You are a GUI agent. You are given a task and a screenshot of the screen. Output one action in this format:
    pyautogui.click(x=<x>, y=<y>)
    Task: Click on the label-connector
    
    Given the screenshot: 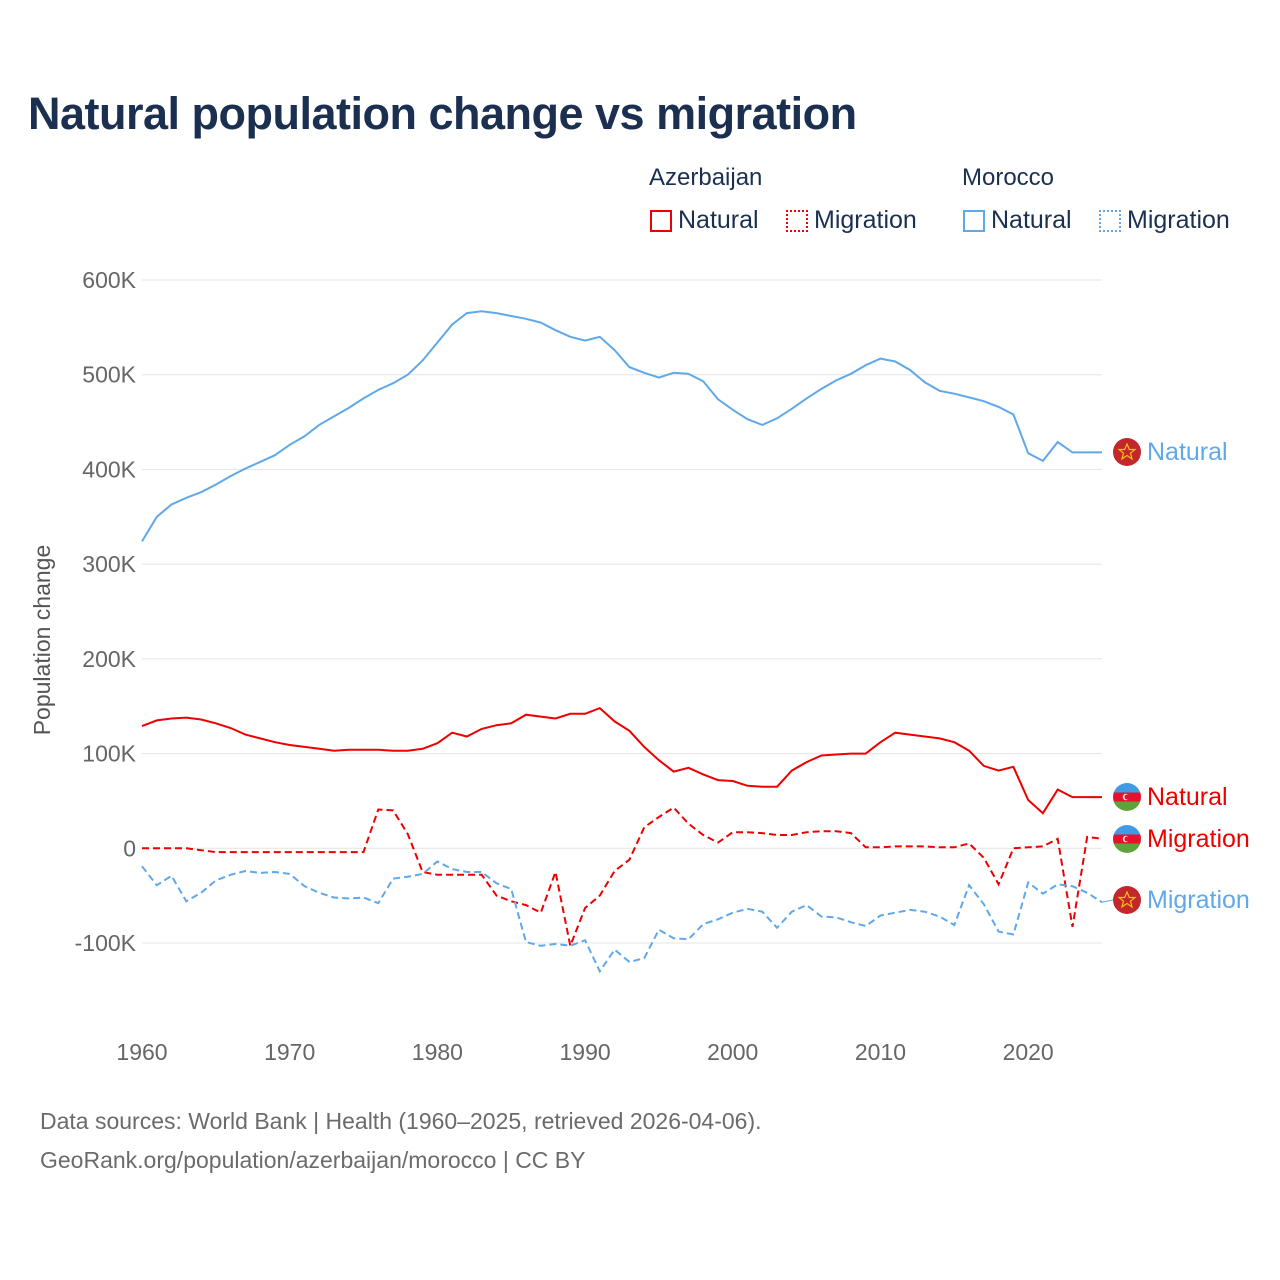 What is the action you would take?
    pyautogui.click(x=1107, y=901)
    